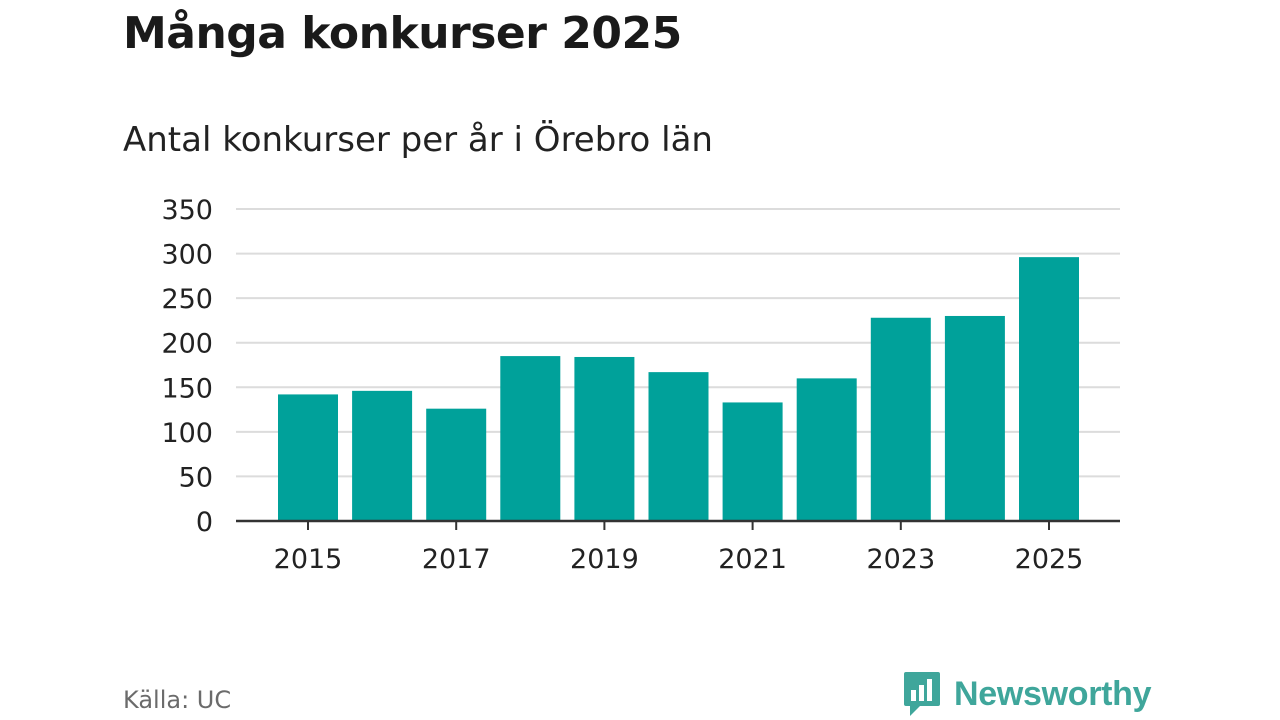  I want to click on bar-2023, so click(900, 419).